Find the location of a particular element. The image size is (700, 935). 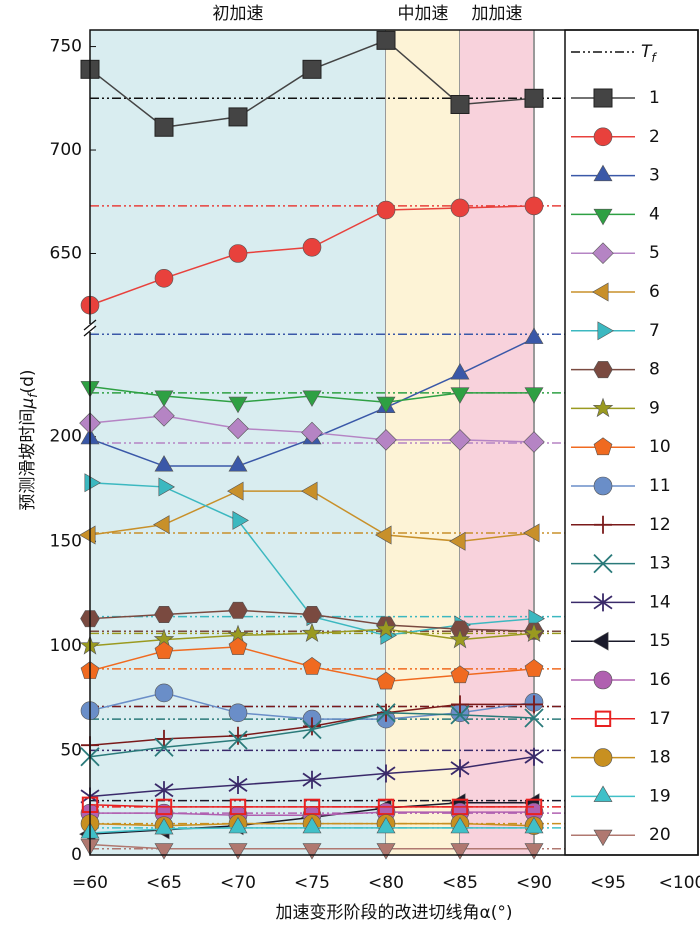

legend-label: 1 is located at coordinates (654, 98).